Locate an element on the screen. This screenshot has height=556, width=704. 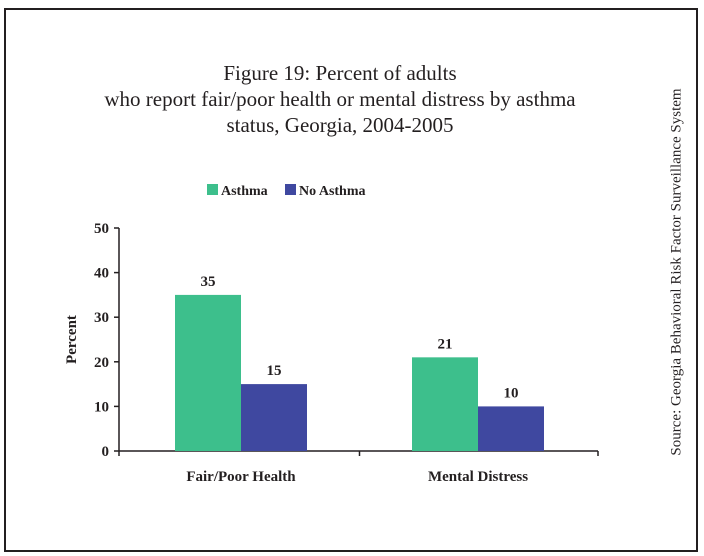
chart-title-line: status, Georgia, 2004-2005 is located at coordinates (340, 125).